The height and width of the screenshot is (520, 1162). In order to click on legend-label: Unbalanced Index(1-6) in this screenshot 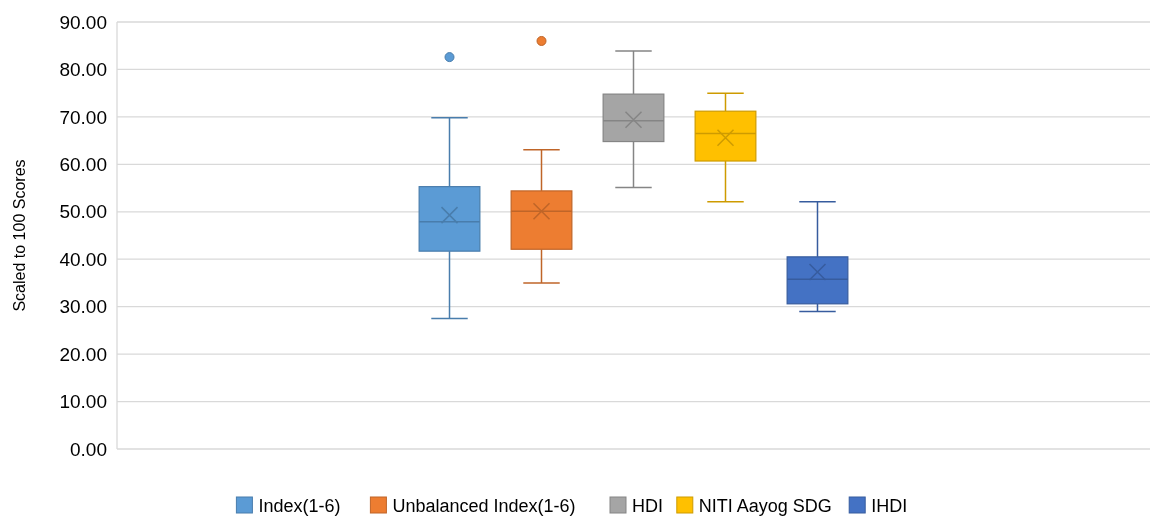, I will do `click(484, 506)`.